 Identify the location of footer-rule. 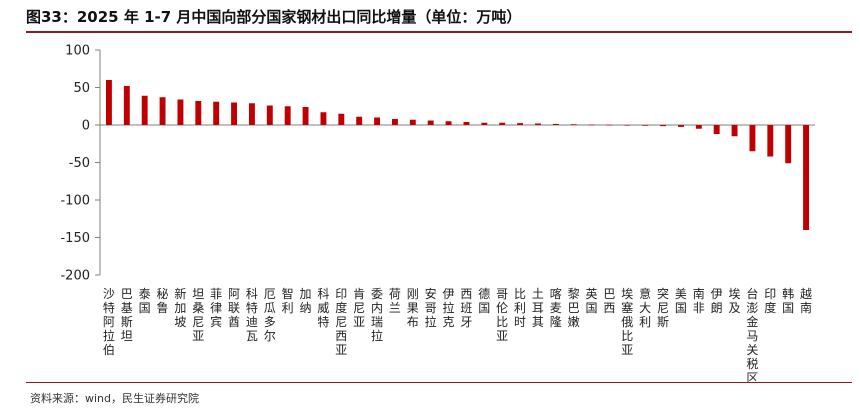
(439, 382).